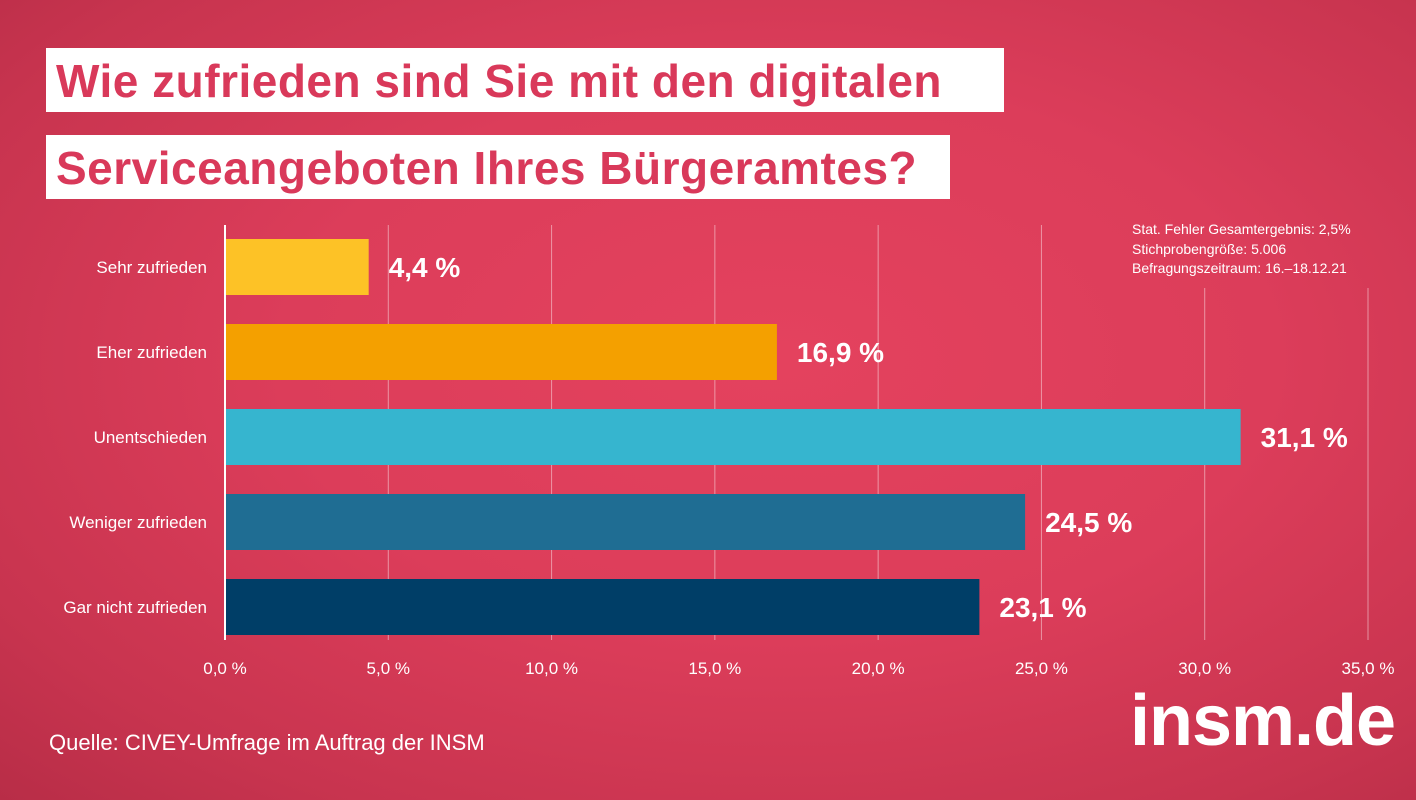  What do you see at coordinates (551, 668) in the screenshot?
I see `x-tick-label: 10,0 %` at bounding box center [551, 668].